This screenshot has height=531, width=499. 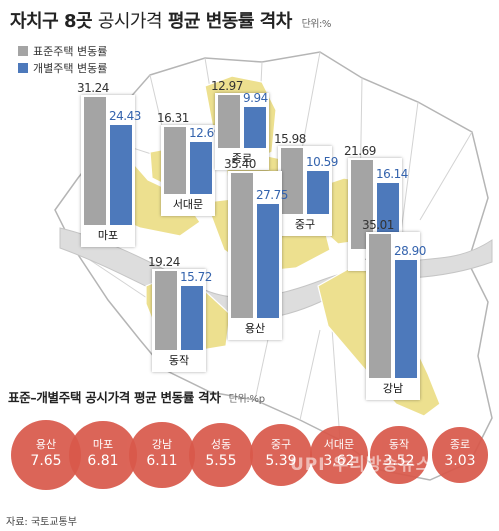 What do you see at coordinates (316, 24) in the screenshot?
I see `title-unit: 단위:%` at bounding box center [316, 24].